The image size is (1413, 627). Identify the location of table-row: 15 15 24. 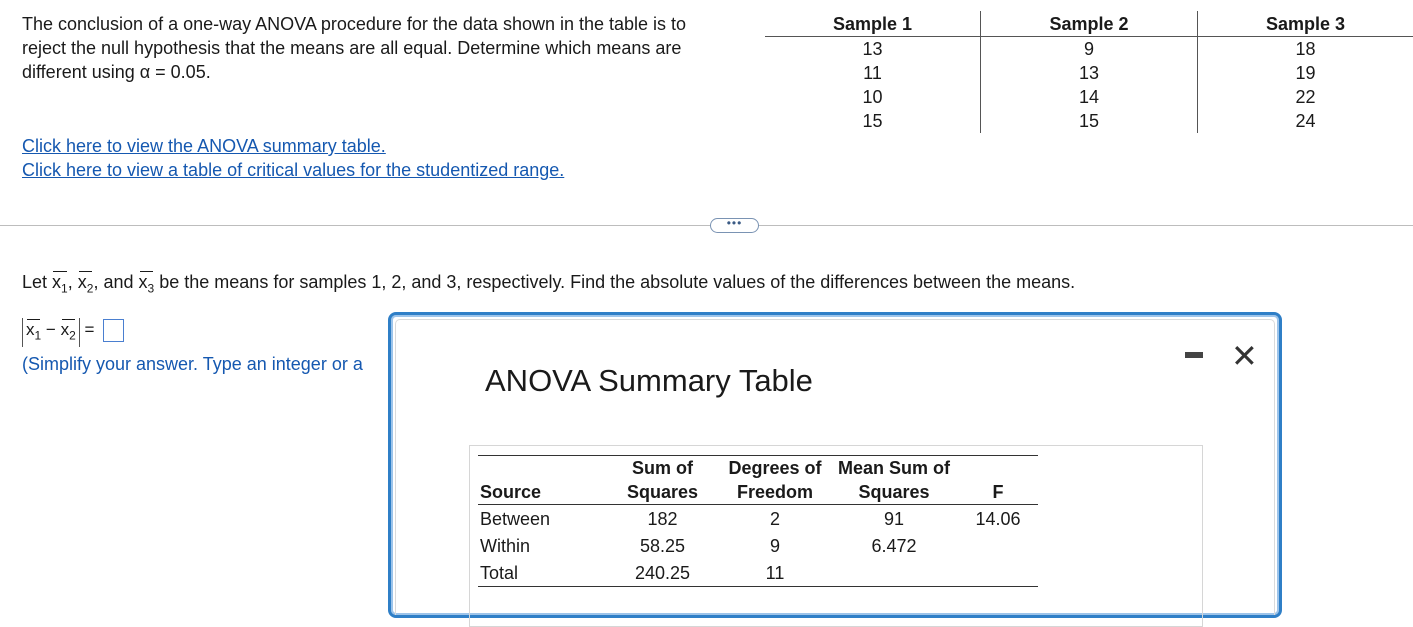
(1089, 121).